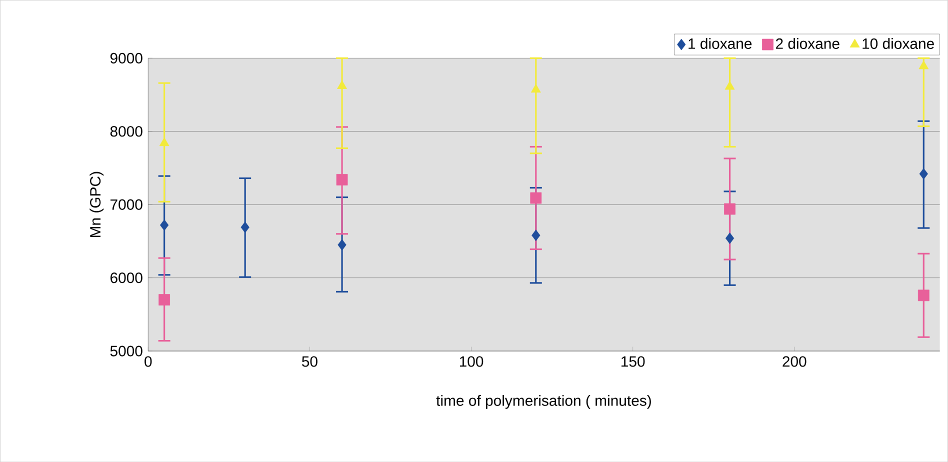  What do you see at coordinates (310, 361) in the screenshot?
I see `x-tick-label: 50` at bounding box center [310, 361].